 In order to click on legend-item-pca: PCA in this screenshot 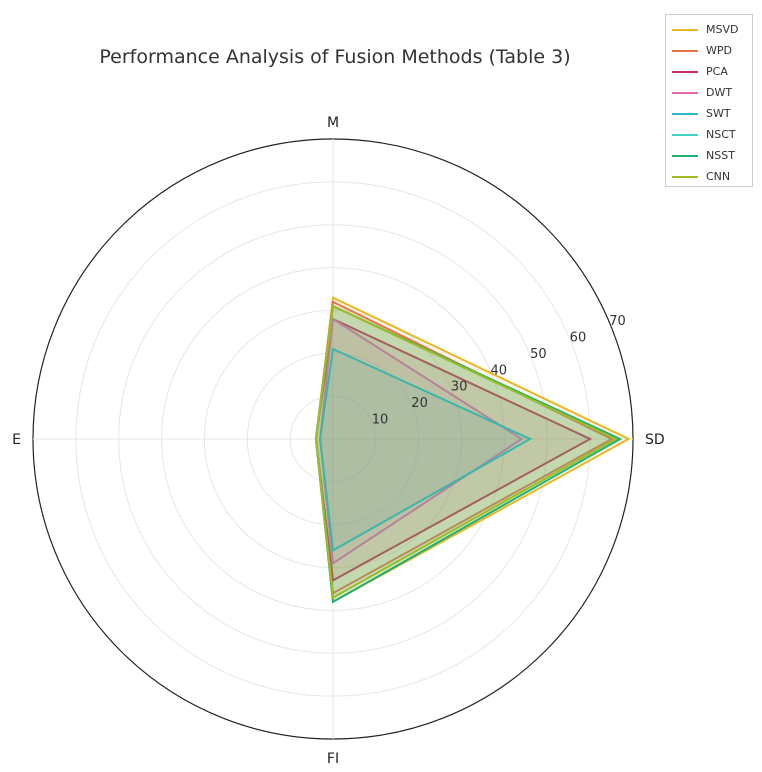, I will do `click(712, 71)`.